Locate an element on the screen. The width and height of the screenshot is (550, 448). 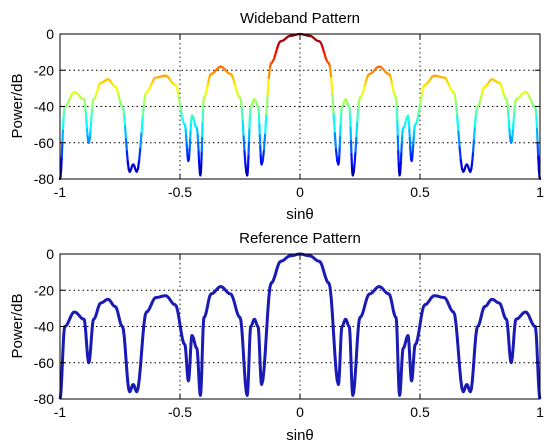
y-tick-label: -60 is located at coordinates (44, 143).